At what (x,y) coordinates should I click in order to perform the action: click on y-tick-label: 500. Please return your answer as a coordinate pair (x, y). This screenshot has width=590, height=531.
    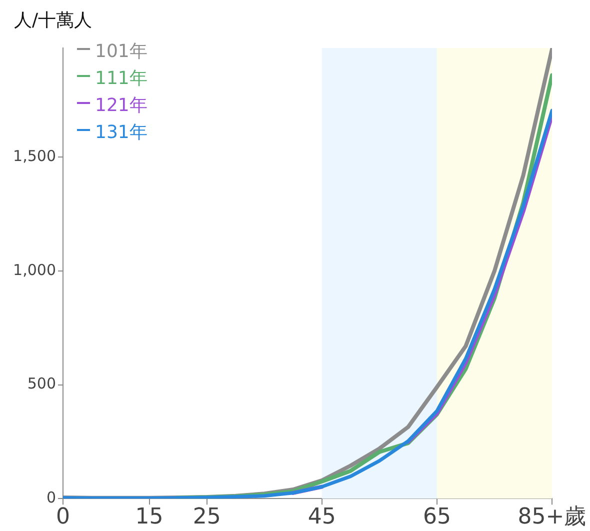
    Looking at the image, I should click on (41, 383).